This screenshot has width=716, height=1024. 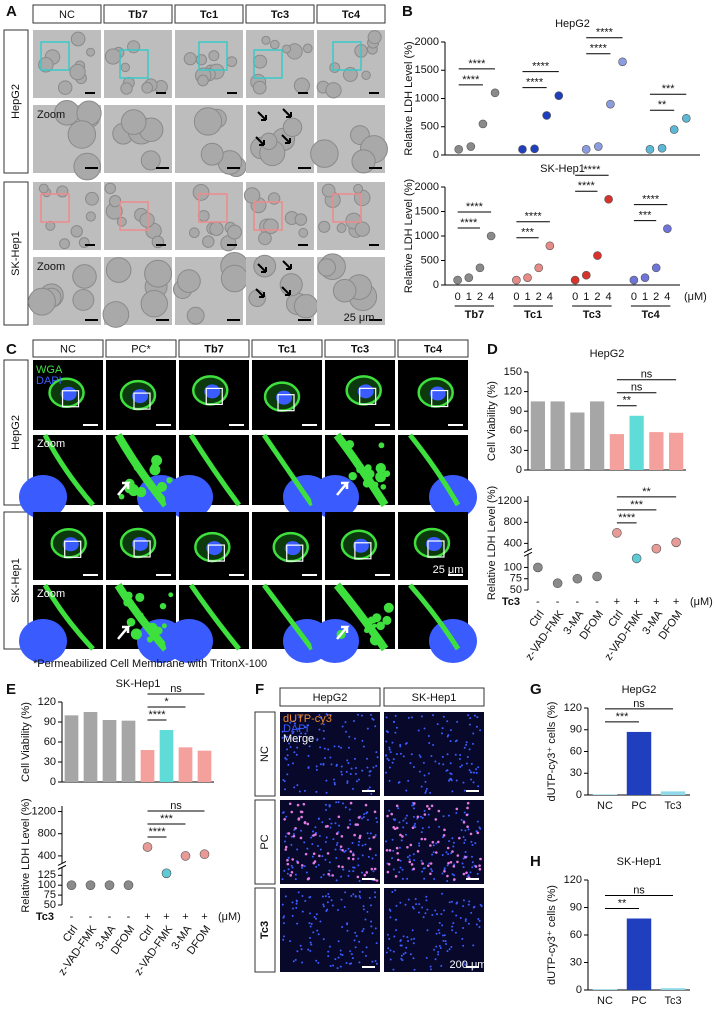 What do you see at coordinates (607, 354) in the screenshot?
I see `chart-title: HepG2` at bounding box center [607, 354].